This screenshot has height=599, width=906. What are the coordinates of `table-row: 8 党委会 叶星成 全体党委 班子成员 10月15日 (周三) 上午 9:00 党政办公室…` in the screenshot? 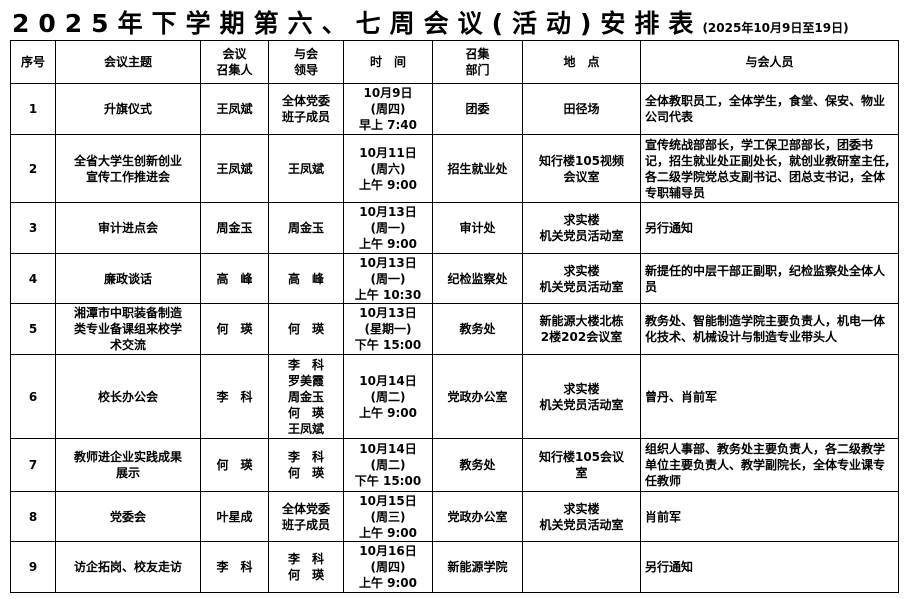 It's located at (454, 516).